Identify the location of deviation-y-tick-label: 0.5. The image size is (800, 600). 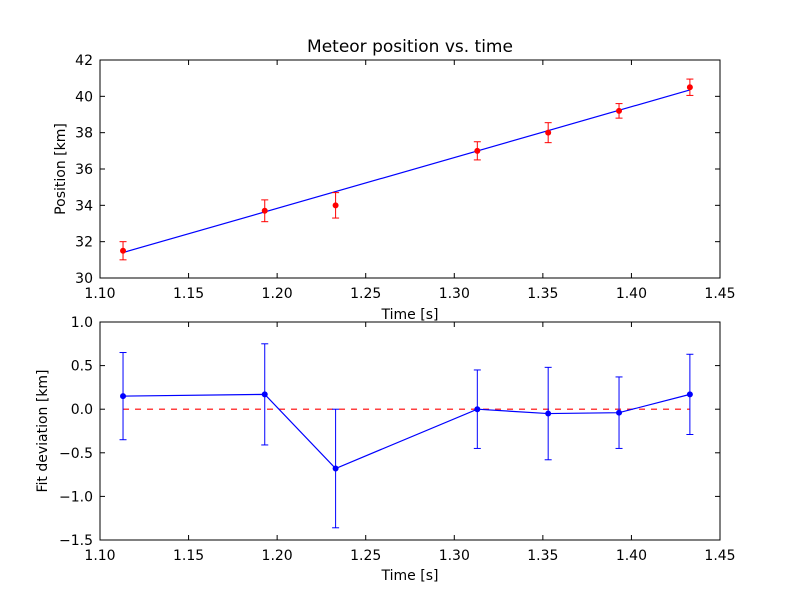
(82, 367).